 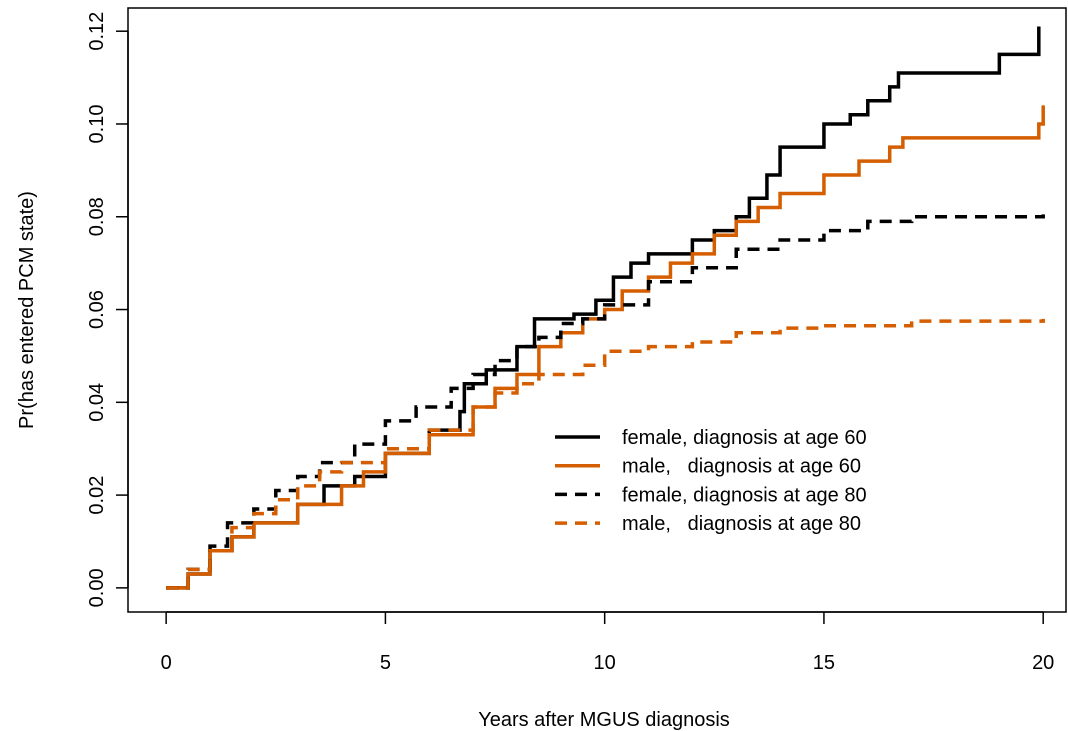 What do you see at coordinates (741, 467) in the screenshot?
I see `legend-label: male, diagnosis at age 60` at bounding box center [741, 467].